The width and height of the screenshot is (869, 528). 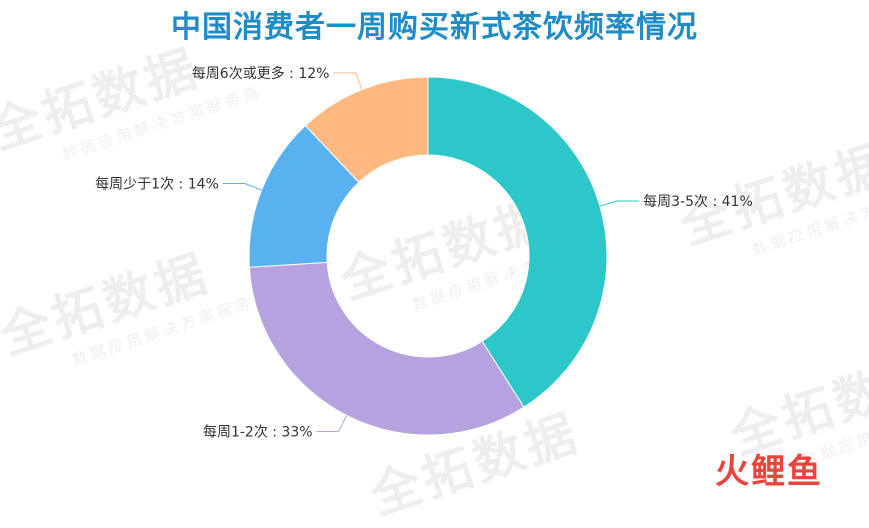 What do you see at coordinates (769, 472) in the screenshot?
I see `logo-text: 火鲤鱼` at bounding box center [769, 472].